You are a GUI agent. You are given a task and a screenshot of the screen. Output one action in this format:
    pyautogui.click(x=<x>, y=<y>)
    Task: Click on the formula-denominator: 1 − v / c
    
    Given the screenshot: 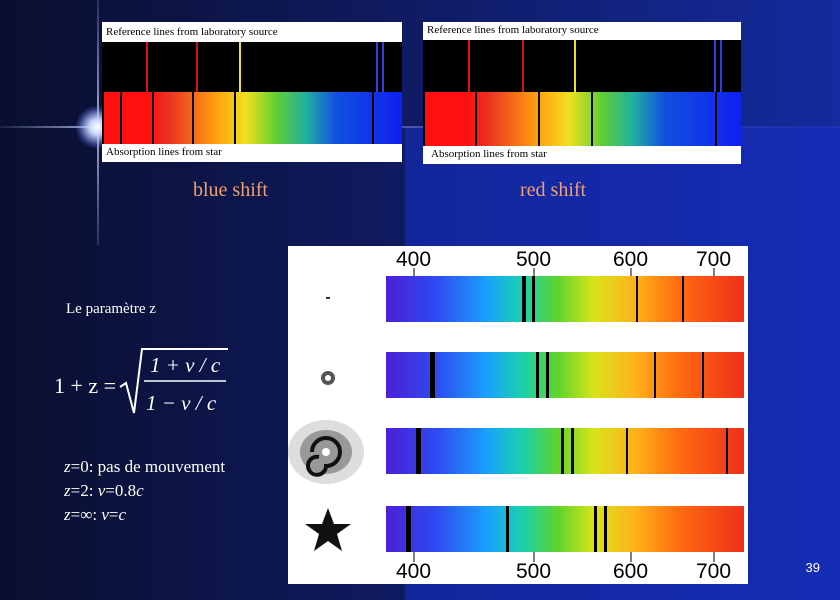 What is the action you would take?
    pyautogui.click(x=181, y=403)
    